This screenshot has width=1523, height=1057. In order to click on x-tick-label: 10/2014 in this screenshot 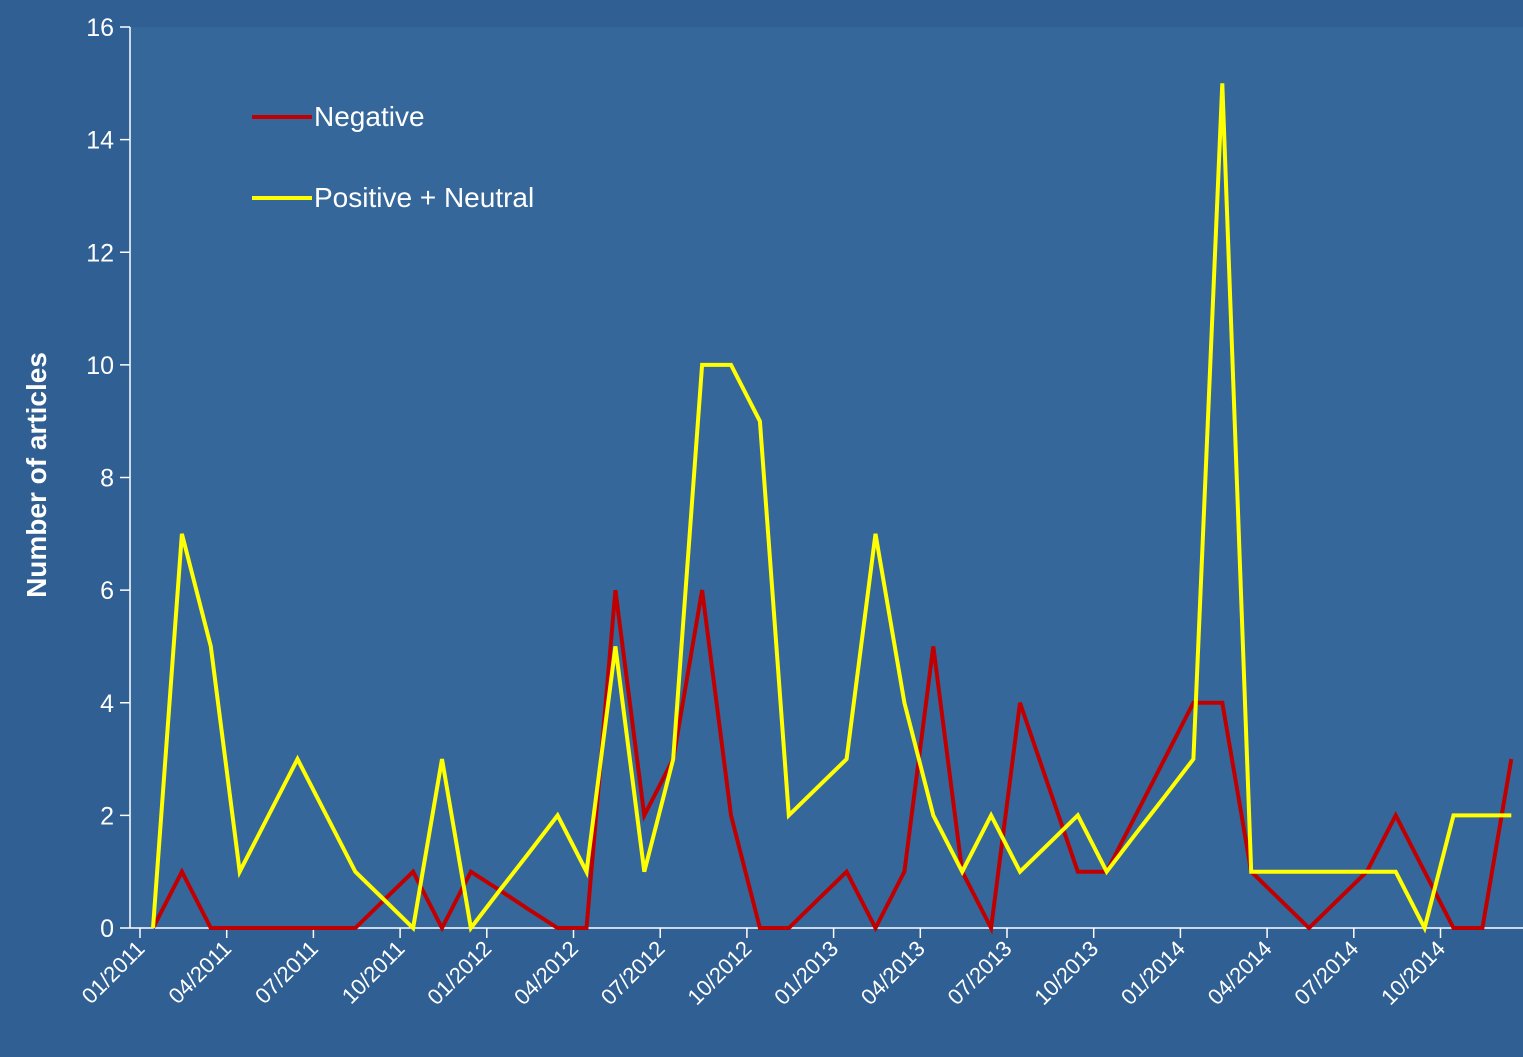, I will do `click(1413, 973)`.